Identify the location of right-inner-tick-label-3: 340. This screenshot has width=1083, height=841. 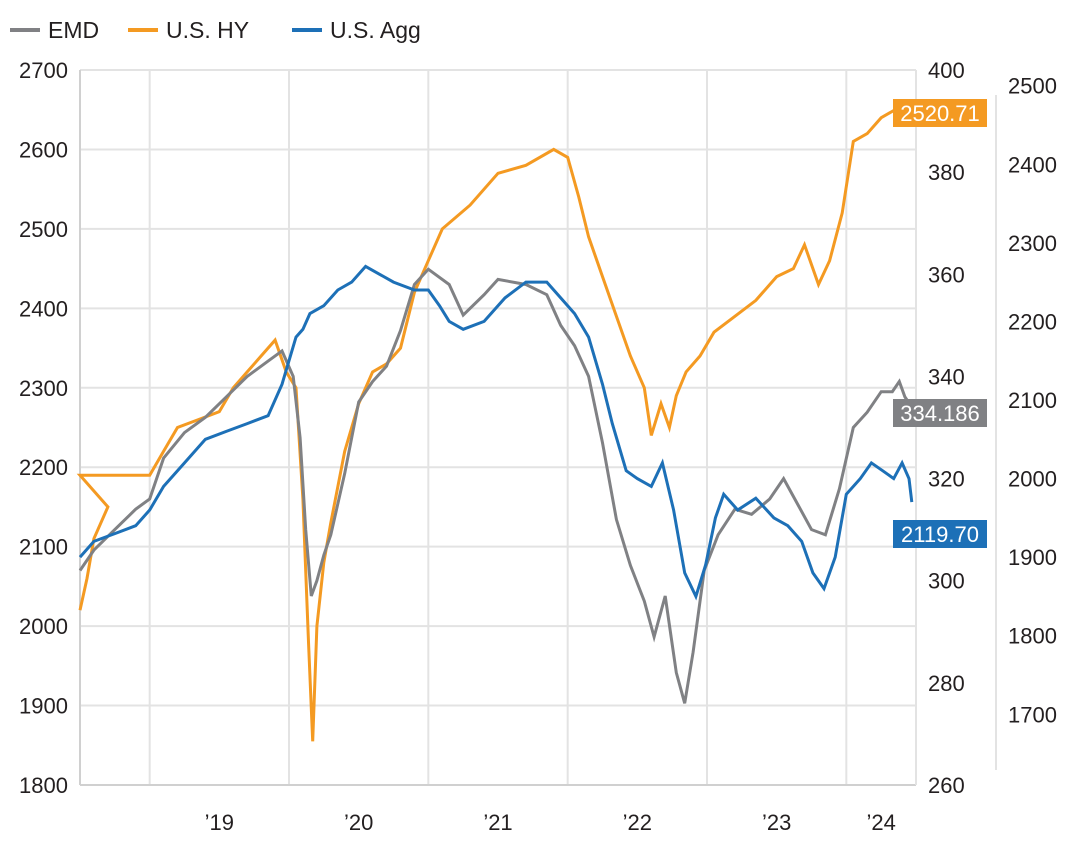
(946, 376).